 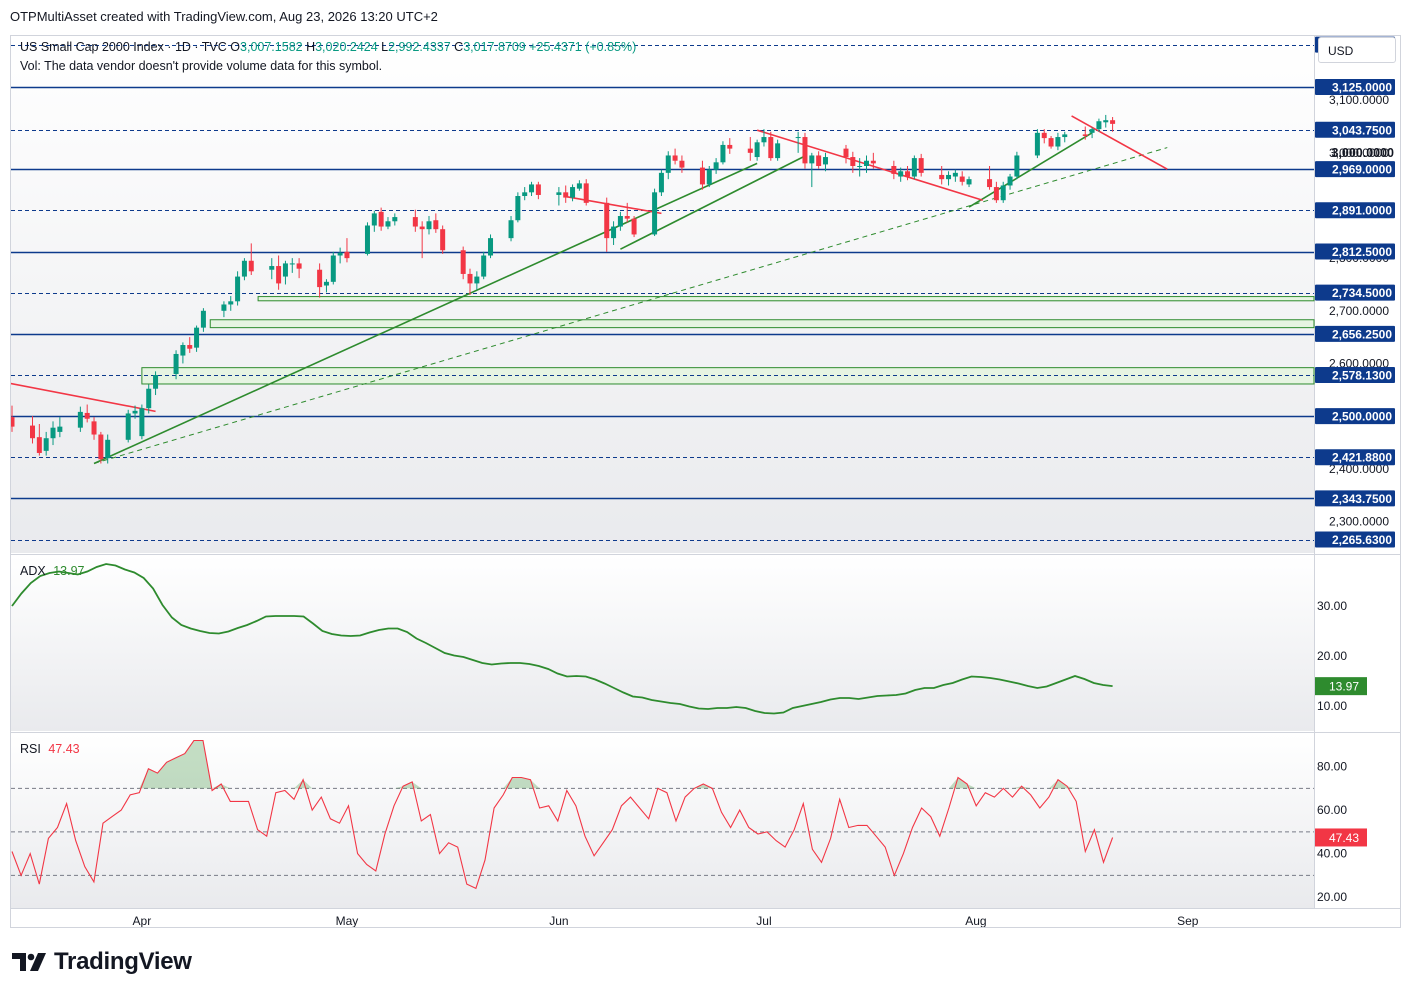 I want to click on price-level-tag-label: 2,578.1300, so click(x=1362, y=375).